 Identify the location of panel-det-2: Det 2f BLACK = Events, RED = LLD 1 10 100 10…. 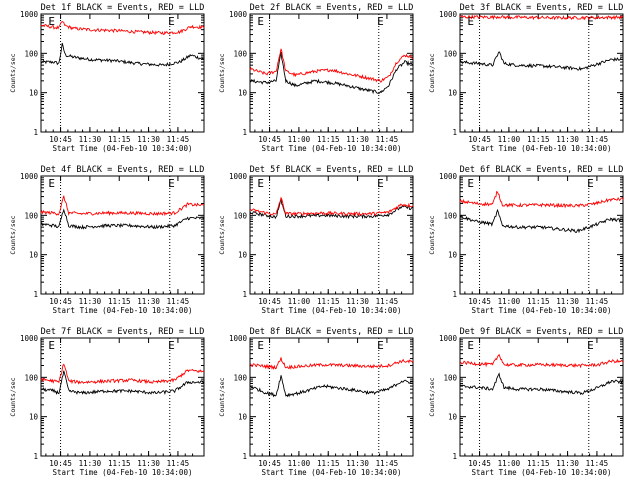
(316, 78).